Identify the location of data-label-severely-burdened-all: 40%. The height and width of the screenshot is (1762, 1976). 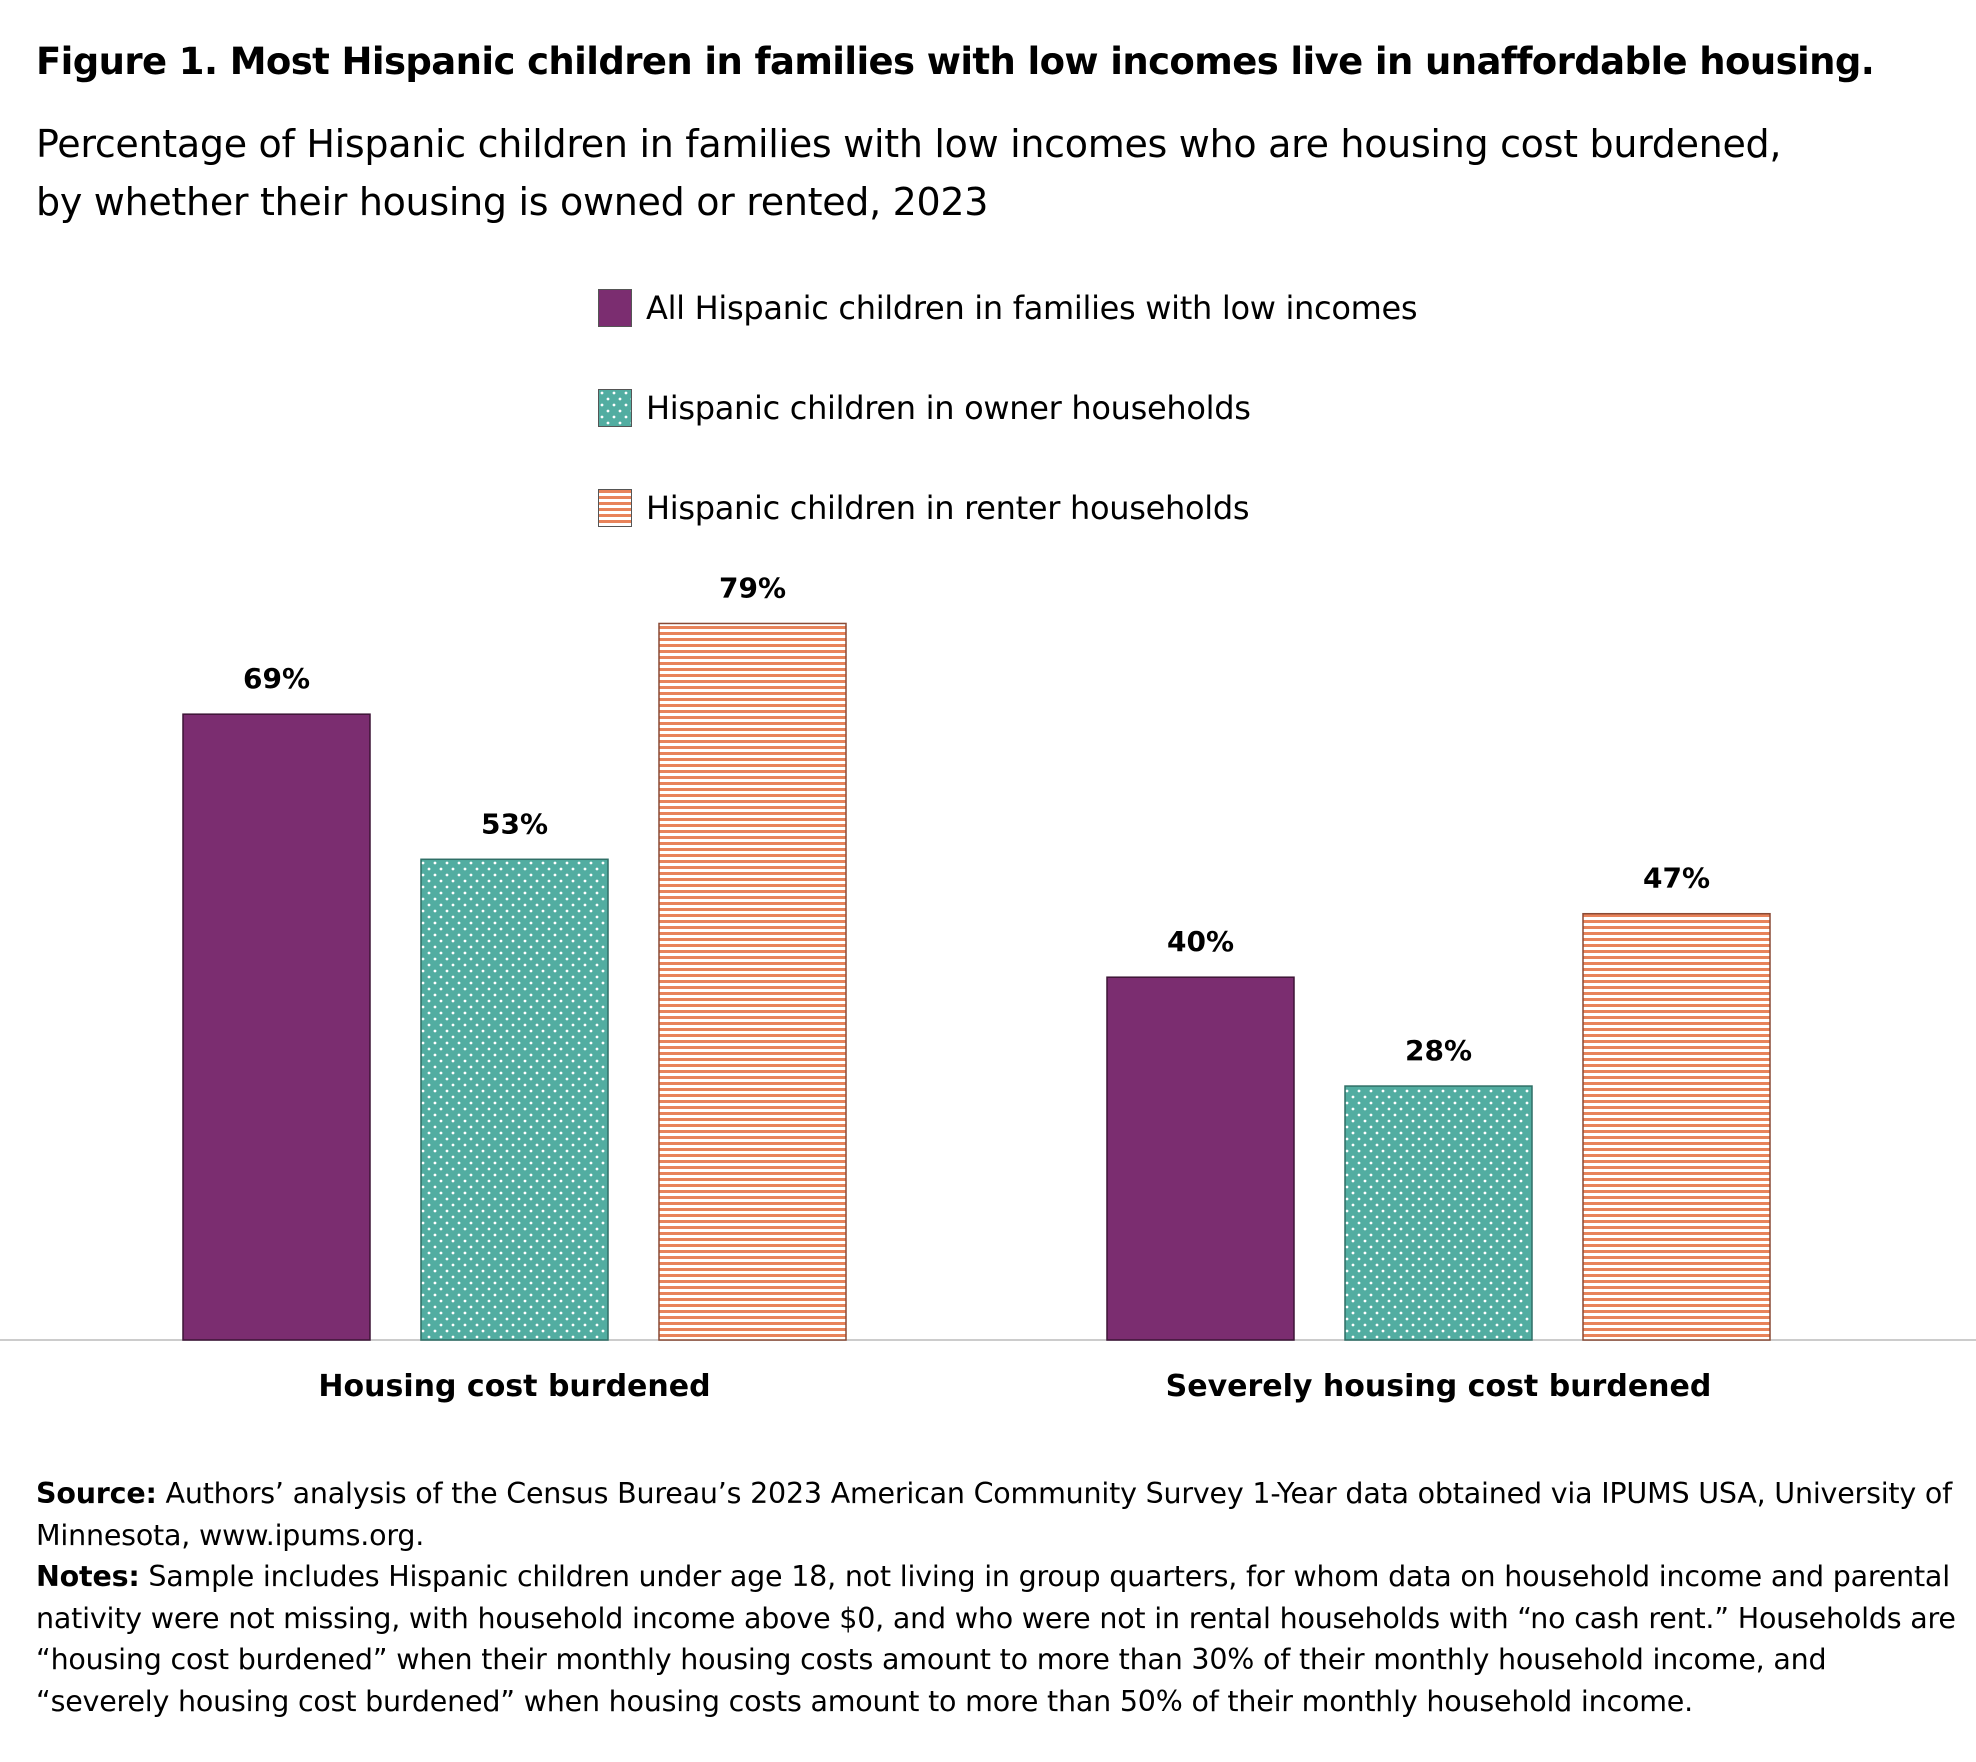
(1200, 941).